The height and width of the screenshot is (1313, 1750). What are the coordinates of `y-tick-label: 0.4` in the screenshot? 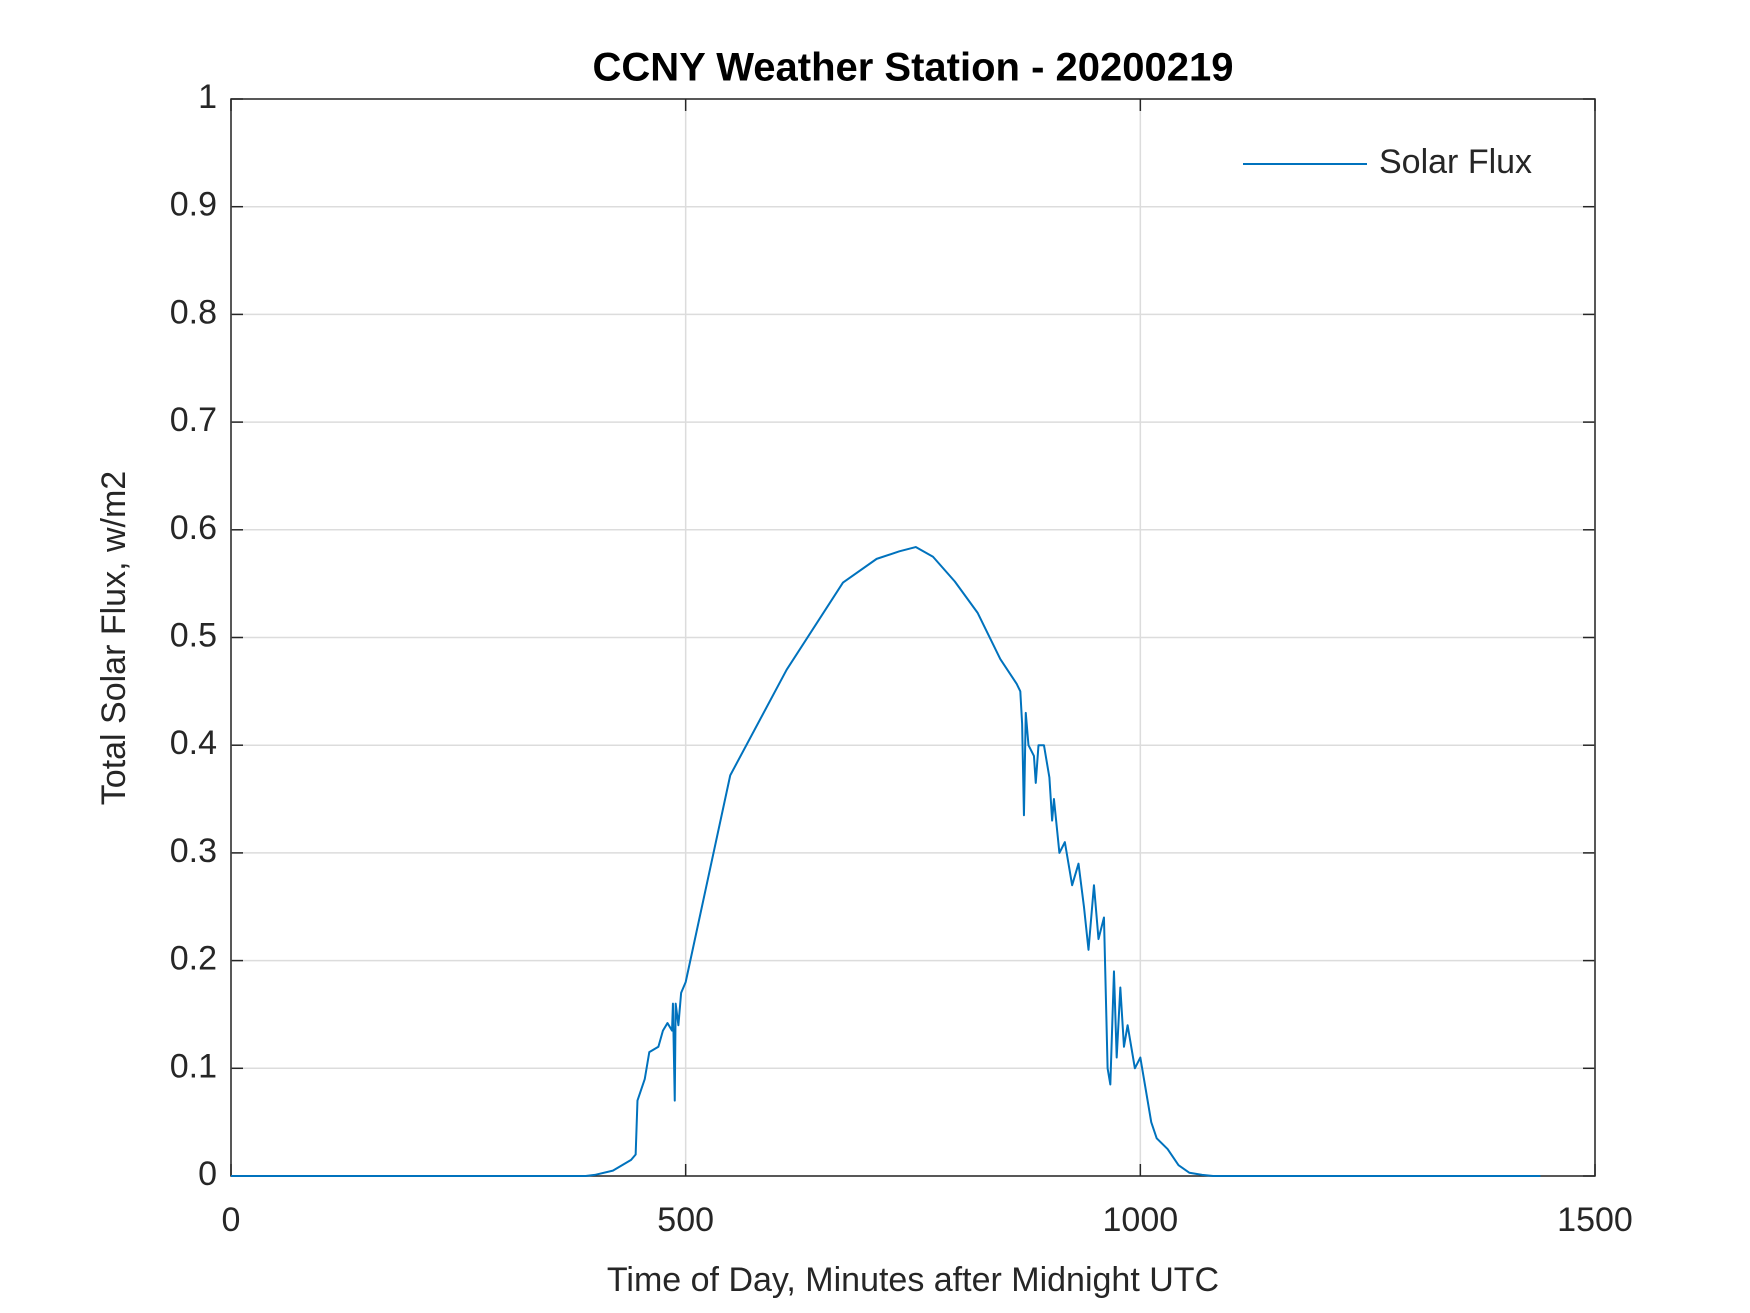 It's located at (193, 743).